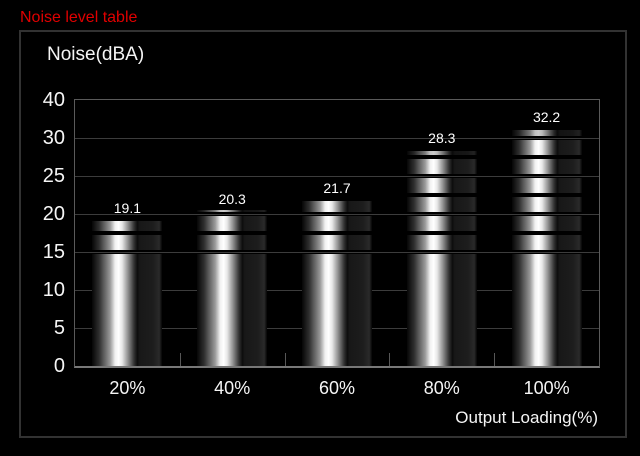 The image size is (640, 456). I want to click on bar-value-label: 19.1, so click(127, 207).